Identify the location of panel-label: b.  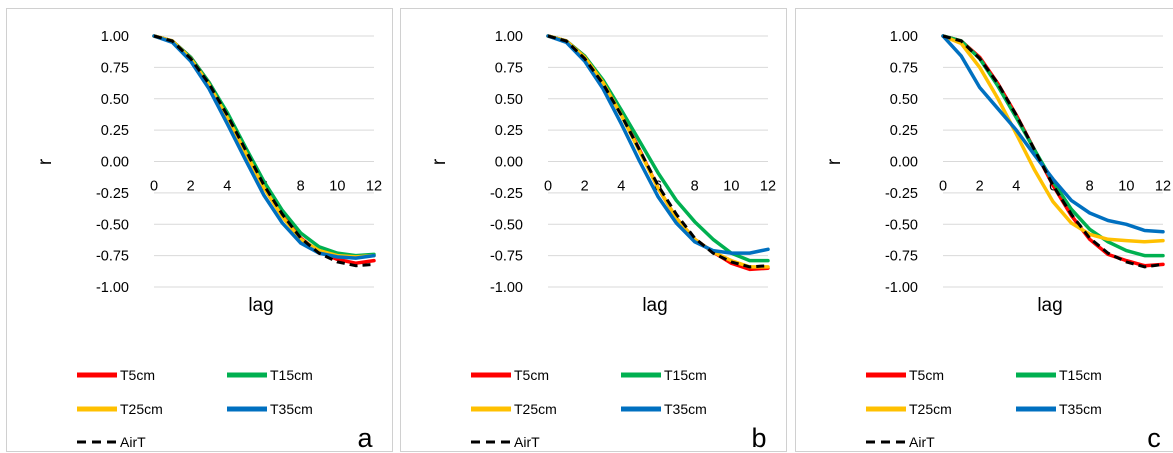
(758, 438).